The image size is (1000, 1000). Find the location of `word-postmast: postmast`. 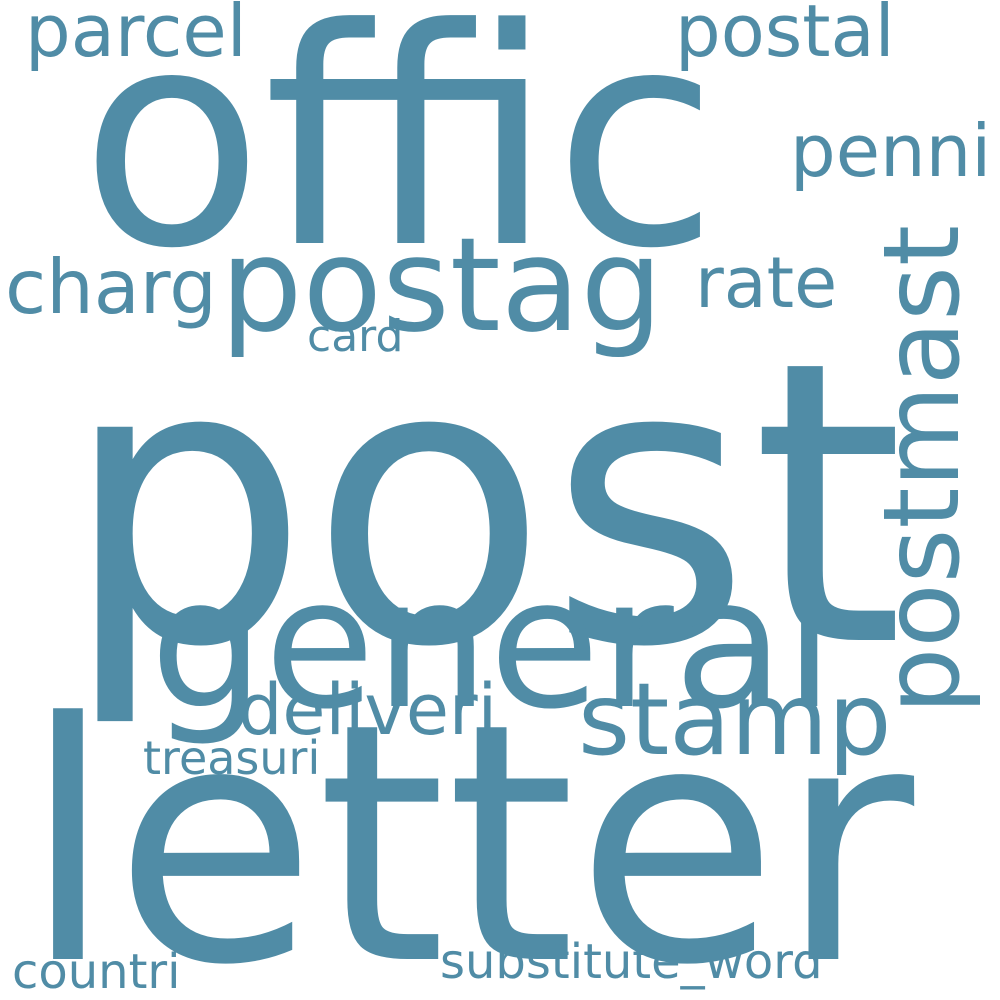

word-postmast: postmast is located at coordinates (922, 470).